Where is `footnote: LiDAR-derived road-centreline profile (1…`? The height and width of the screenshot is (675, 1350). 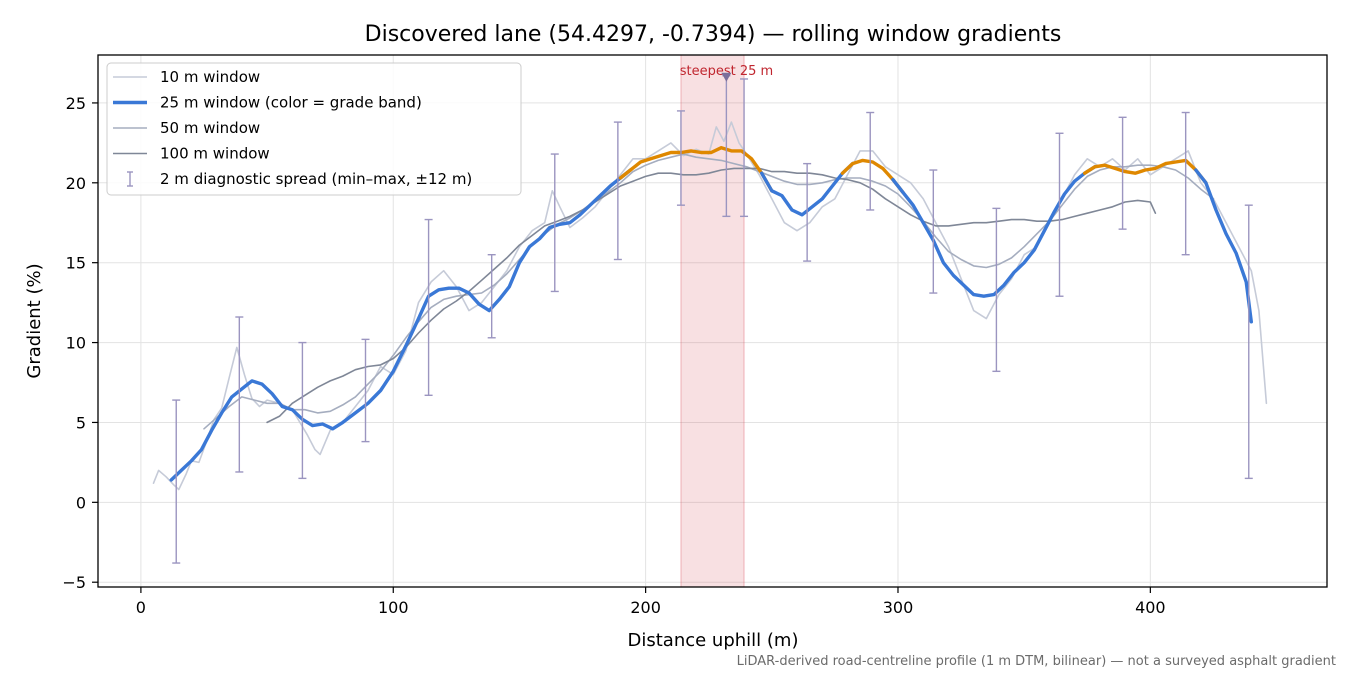 footnote: LiDAR-derived road-centreline profile (1… is located at coordinates (1036, 661).